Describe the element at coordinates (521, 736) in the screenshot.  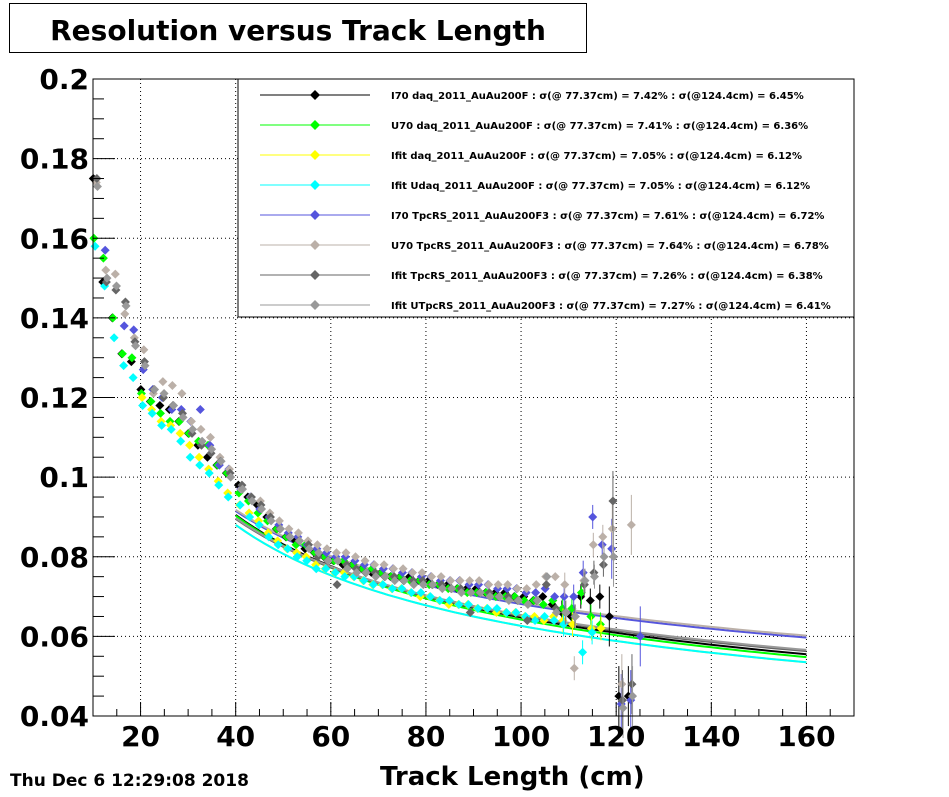
I see `x-tick-label: 100` at that location.